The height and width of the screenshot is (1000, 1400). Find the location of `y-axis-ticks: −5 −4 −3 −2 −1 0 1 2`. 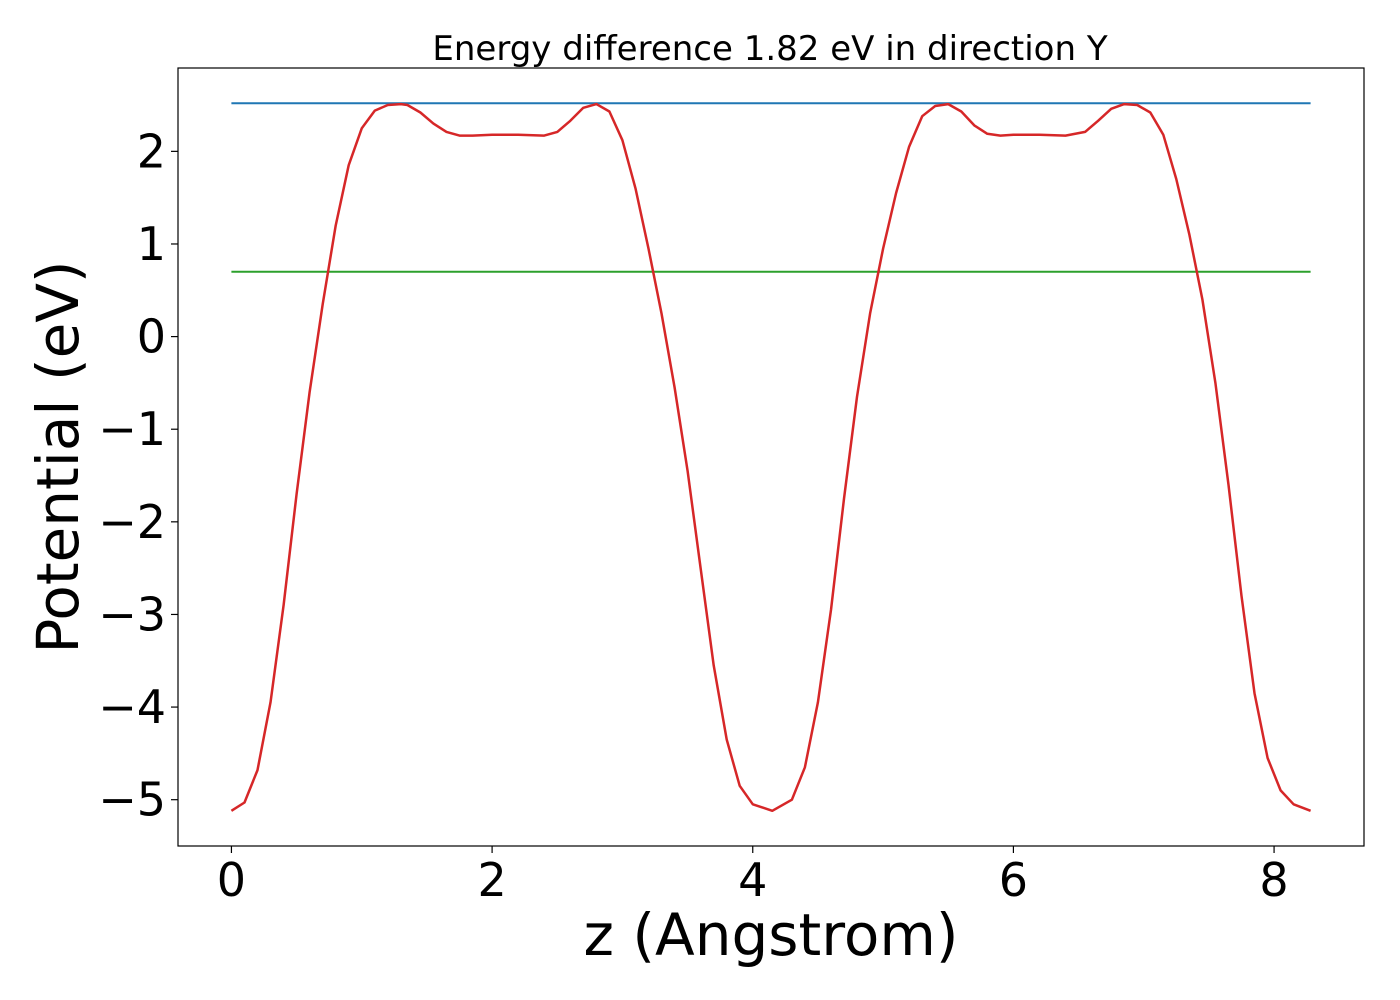

y-axis-ticks: −5 −4 −3 −2 −1 0 1 2 is located at coordinates (138, 475).